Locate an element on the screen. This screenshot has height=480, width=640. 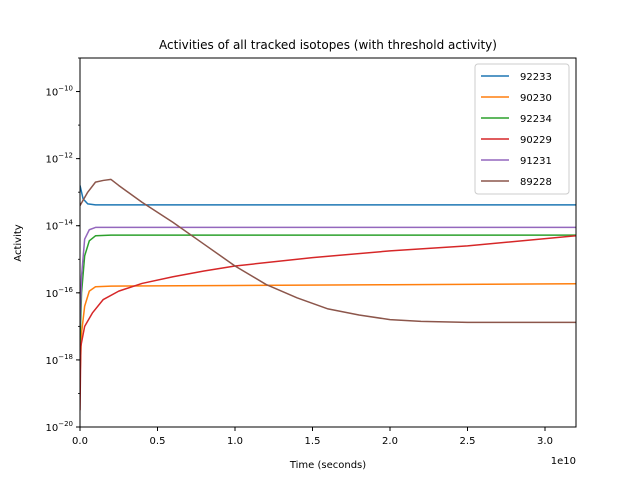
y-tick-label: 10−20 is located at coordinates (59, 427).